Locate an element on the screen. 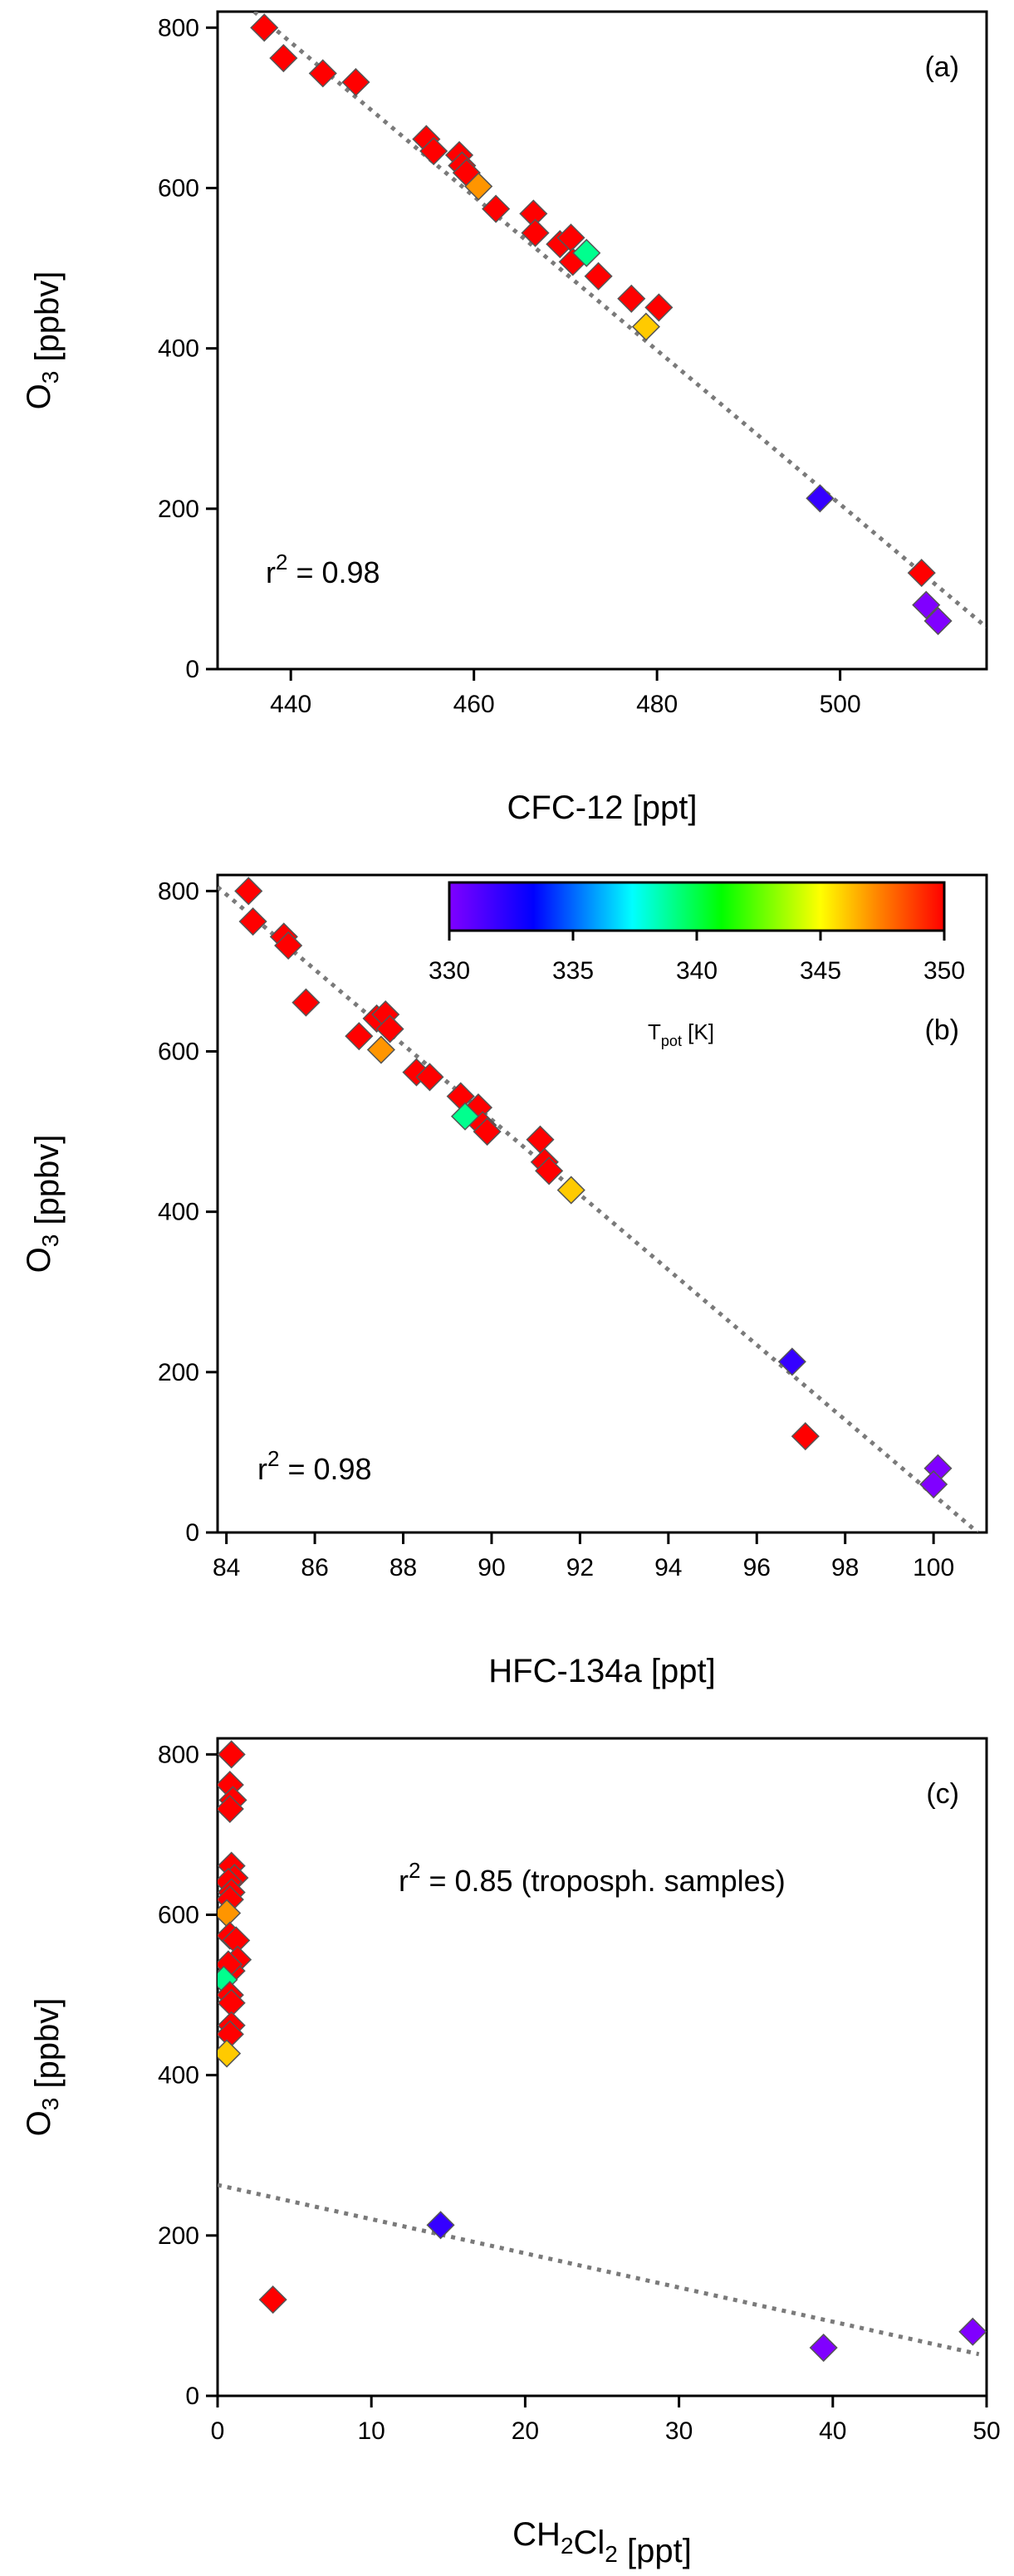 This screenshot has width=1014, height=2576. x-tick-label: 500 is located at coordinates (840, 704).